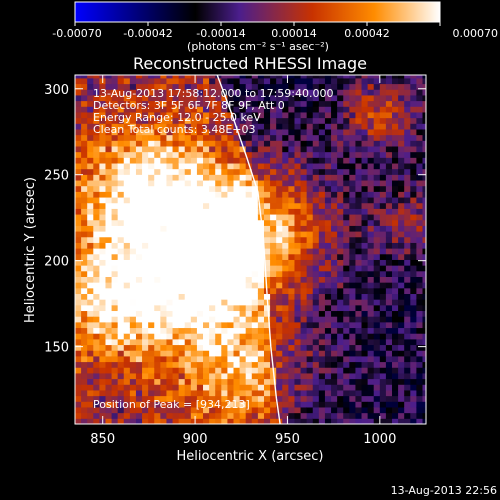 This screenshot has height=500, width=500. What do you see at coordinates (367, 33) in the screenshot?
I see `colorbar-tick-label: 0.00042` at bounding box center [367, 33].